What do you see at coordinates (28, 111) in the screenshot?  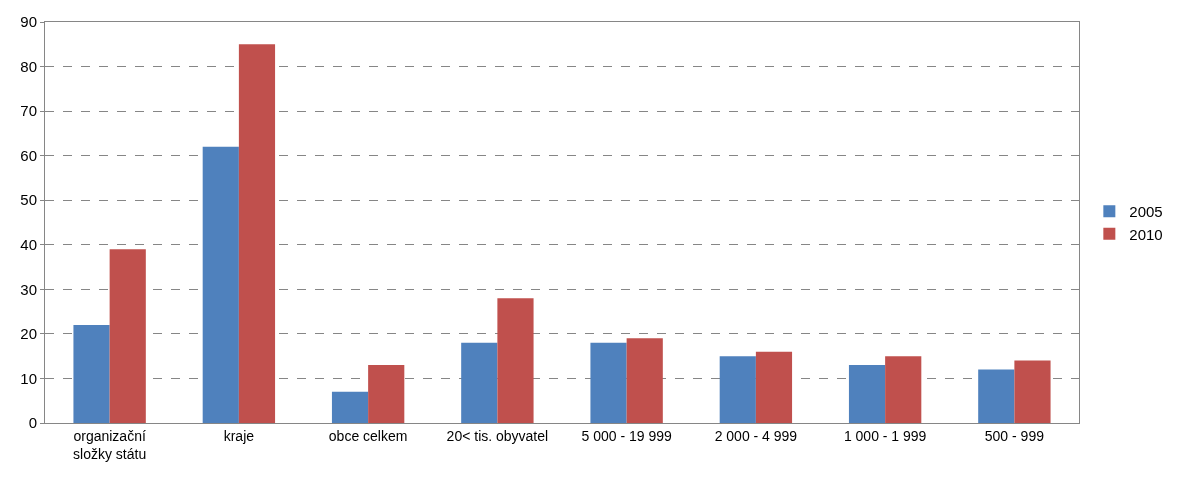 I see `y-tick-label: 70` at bounding box center [28, 111].